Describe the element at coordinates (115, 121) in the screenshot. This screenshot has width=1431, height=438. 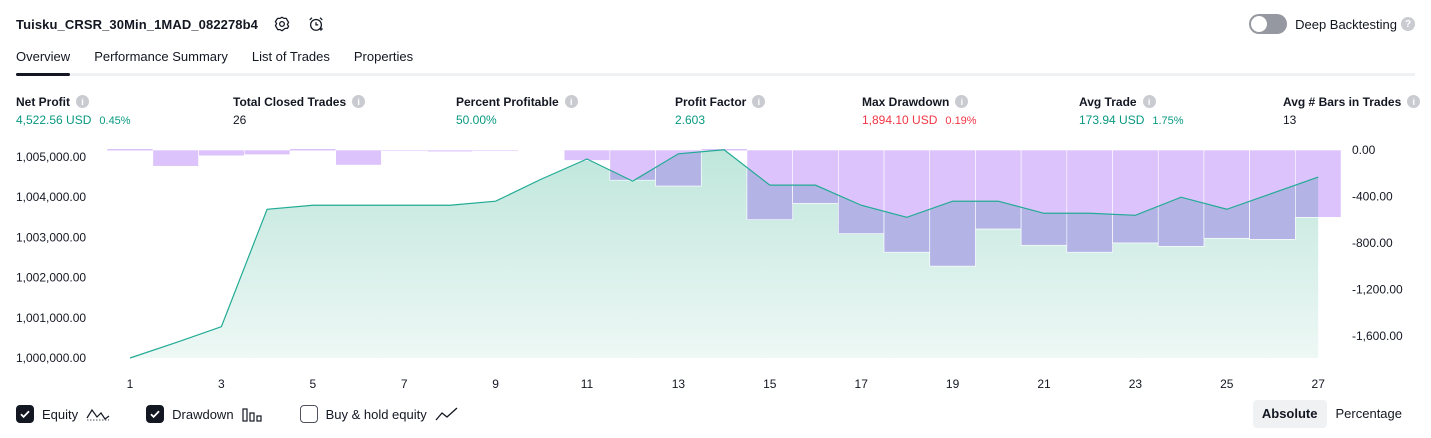
I see `metric-percent: 0.45%` at that location.